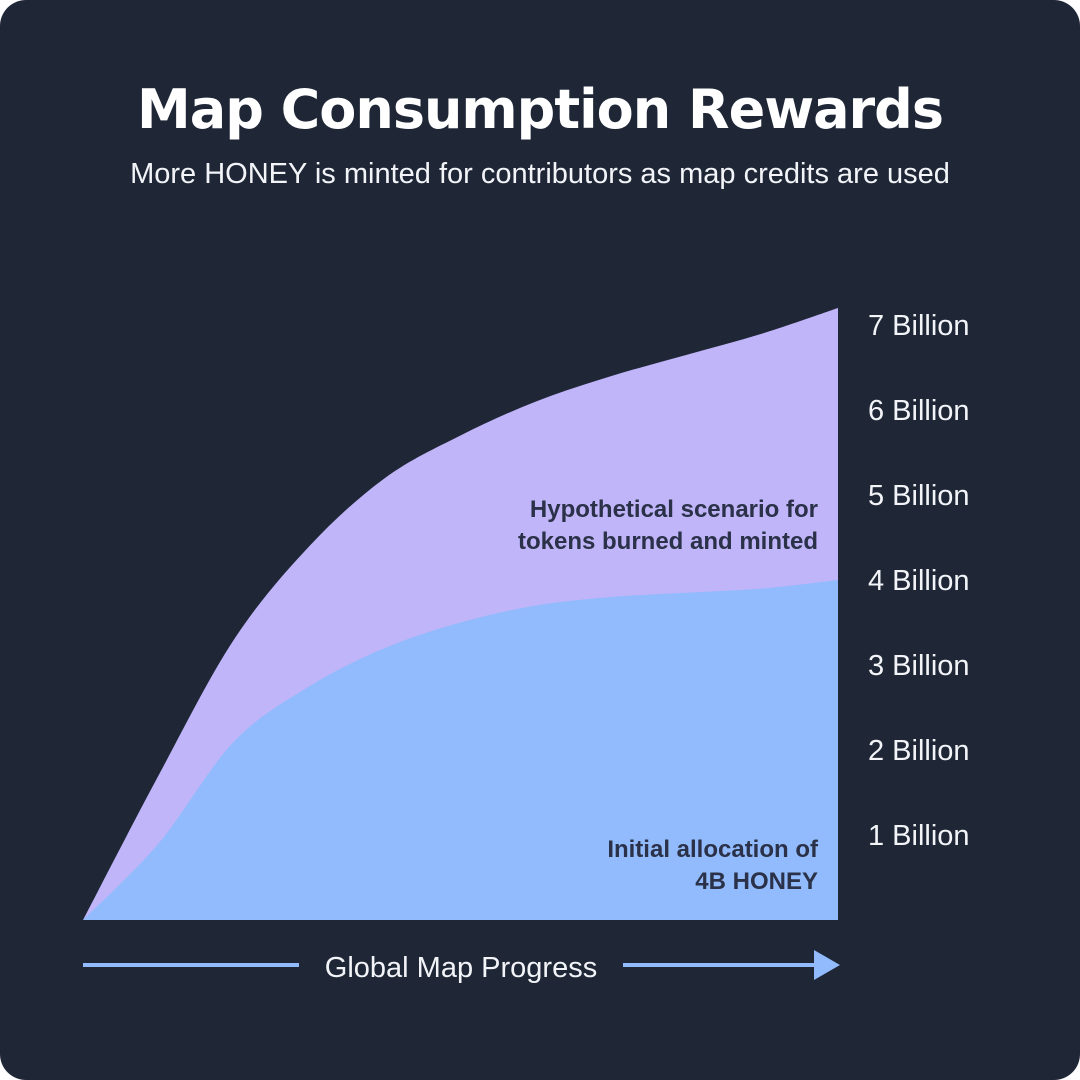  I want to click on y-tick-label: 3 Billion, so click(919, 666).